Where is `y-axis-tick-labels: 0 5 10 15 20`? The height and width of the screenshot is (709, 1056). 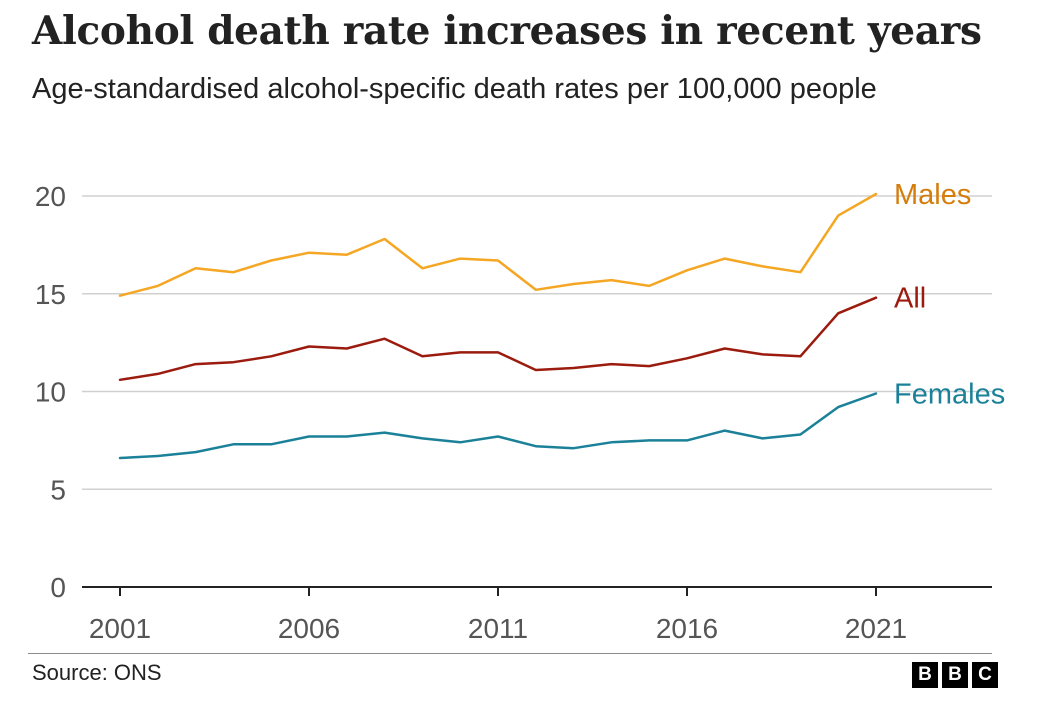
y-axis-tick-labels: 0 5 10 15 20 is located at coordinates (50, 392).